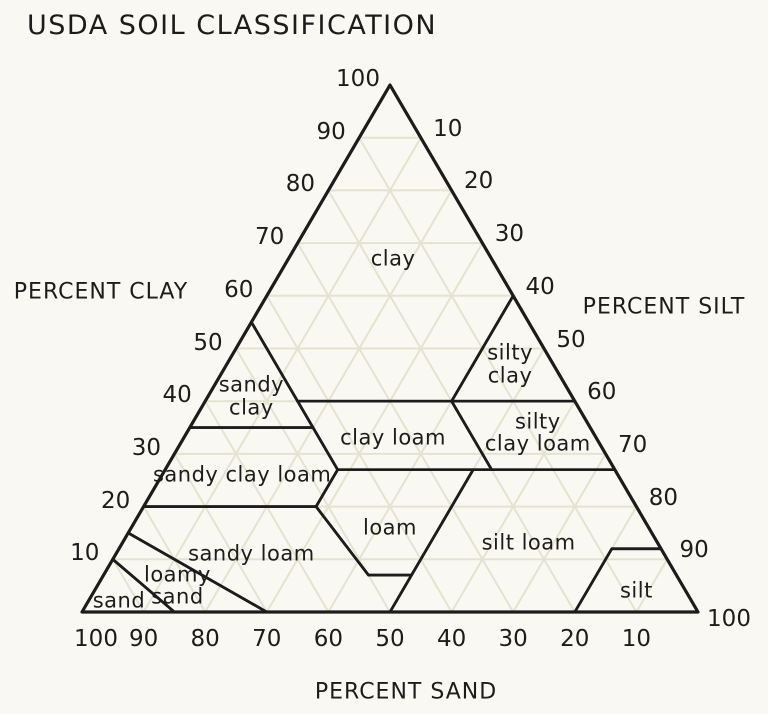 The image size is (768, 714). Describe the element at coordinates (240, 467) in the screenshot. I see `region-sandy-clay-loam-boundary` at that location.